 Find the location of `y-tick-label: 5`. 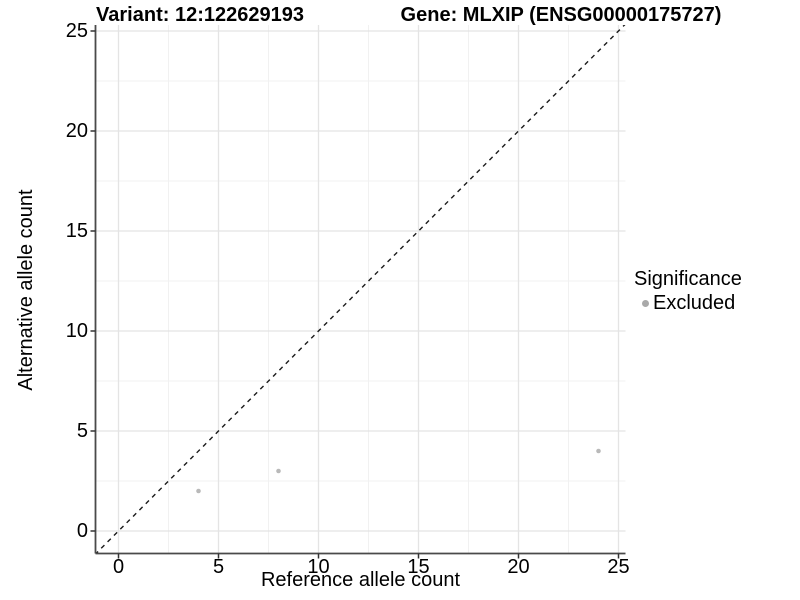

y-tick-label: 5 is located at coordinates (82, 431).